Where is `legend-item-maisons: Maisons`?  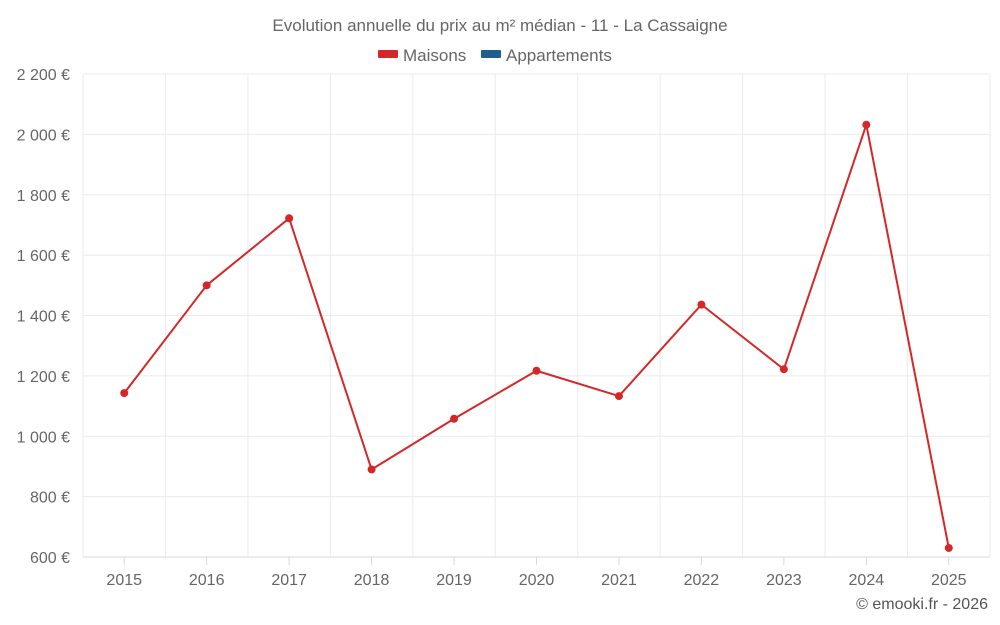 legend-item-maisons: Maisons is located at coordinates (422, 55).